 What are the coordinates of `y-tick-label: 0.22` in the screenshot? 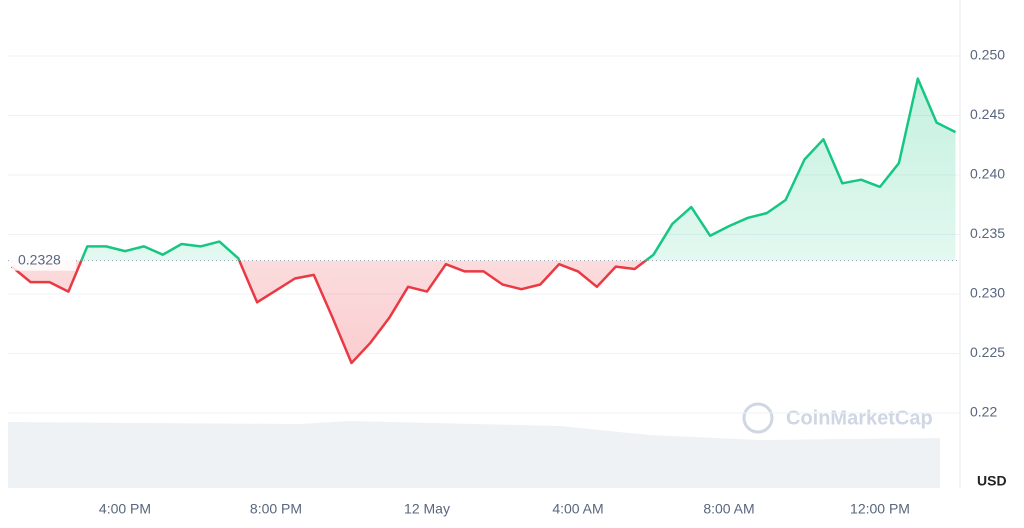 It's located at (983, 412).